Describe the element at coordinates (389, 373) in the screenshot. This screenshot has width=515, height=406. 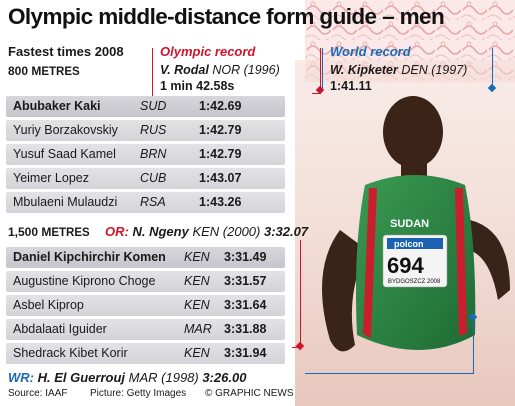
I see `wr-bracket-base` at that location.